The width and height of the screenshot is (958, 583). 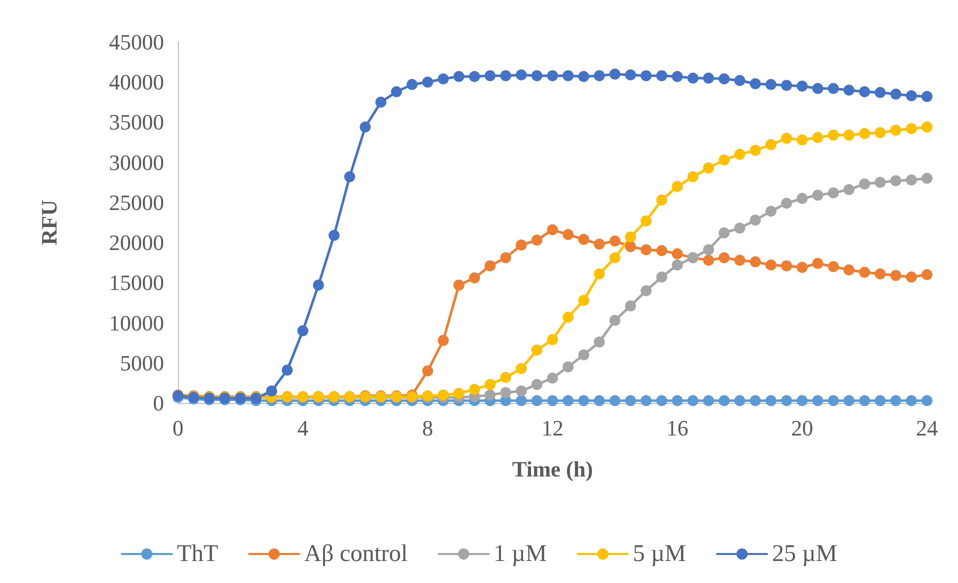 I want to click on legend-label: ThT, so click(x=197, y=554).